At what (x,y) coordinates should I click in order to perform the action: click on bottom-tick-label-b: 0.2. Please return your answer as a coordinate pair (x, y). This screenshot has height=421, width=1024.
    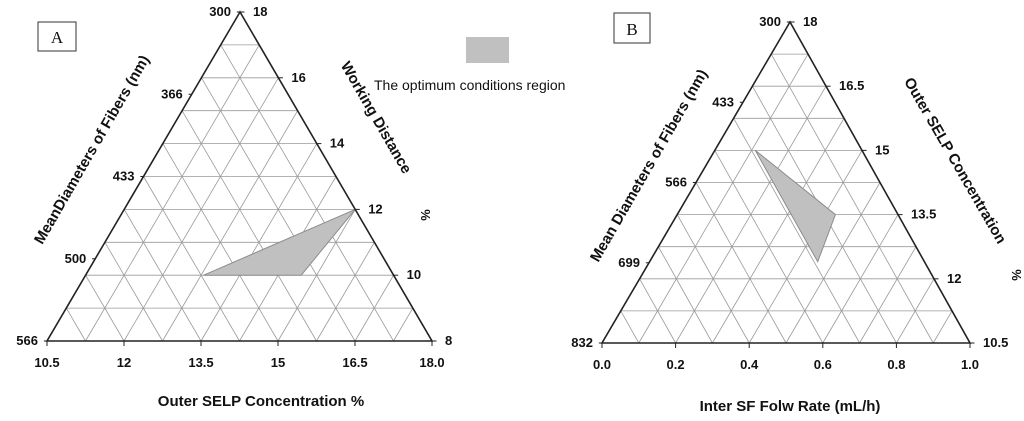
    Looking at the image, I should click on (676, 364).